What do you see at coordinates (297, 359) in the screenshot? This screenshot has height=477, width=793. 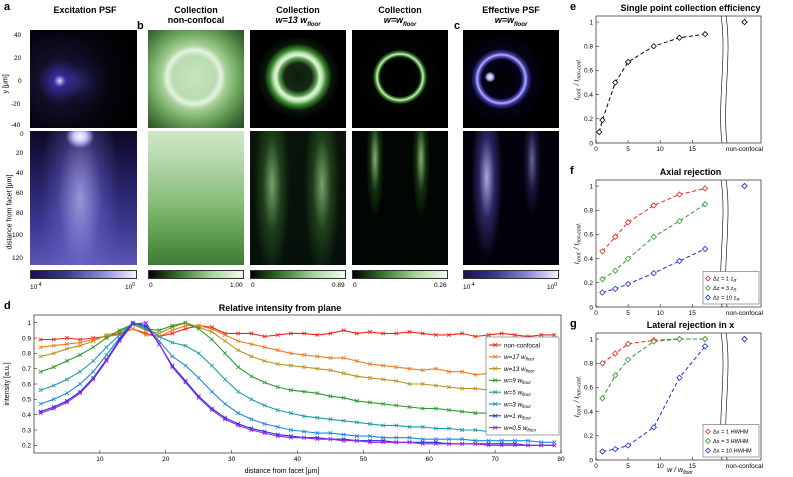 I see `d-series-line` at bounding box center [297, 359].